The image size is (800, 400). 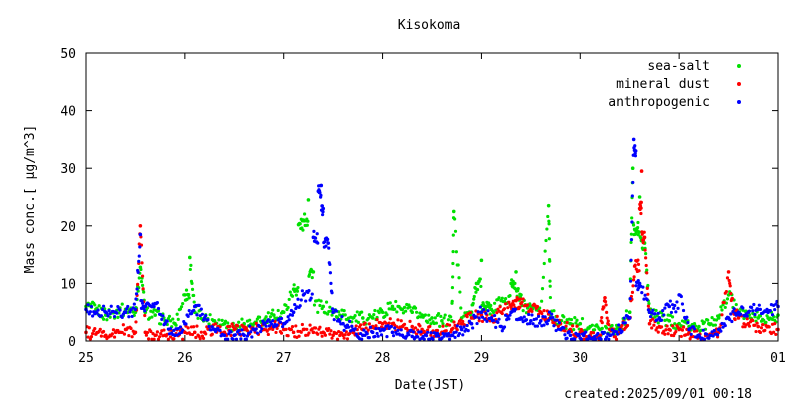 What do you see at coordinates (678, 66) in the screenshot?
I see `legend-label: sea-salt` at bounding box center [678, 66].